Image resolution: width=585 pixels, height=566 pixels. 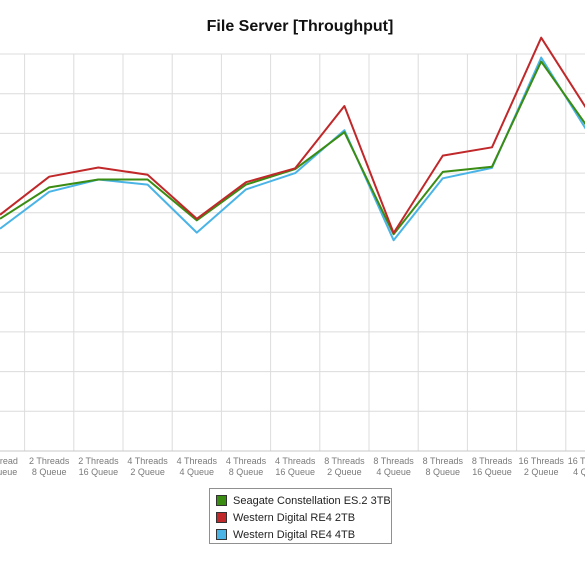 What do you see at coordinates (300, 26) in the screenshot?
I see `chart-title: File Server [Throughput]` at bounding box center [300, 26].